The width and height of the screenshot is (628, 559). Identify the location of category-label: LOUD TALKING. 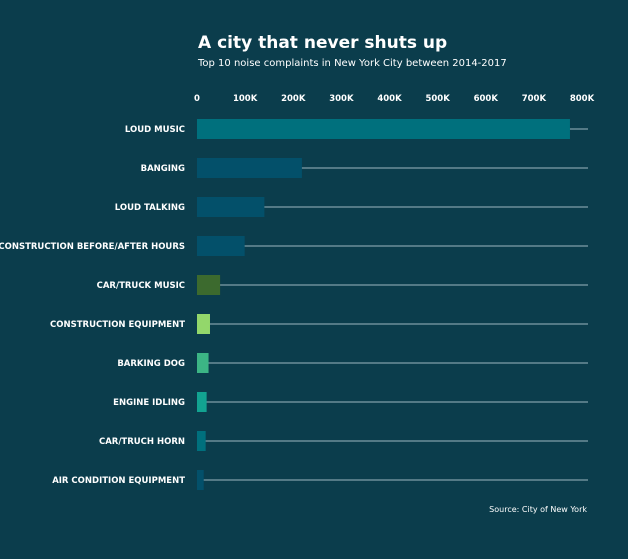
(150, 208).